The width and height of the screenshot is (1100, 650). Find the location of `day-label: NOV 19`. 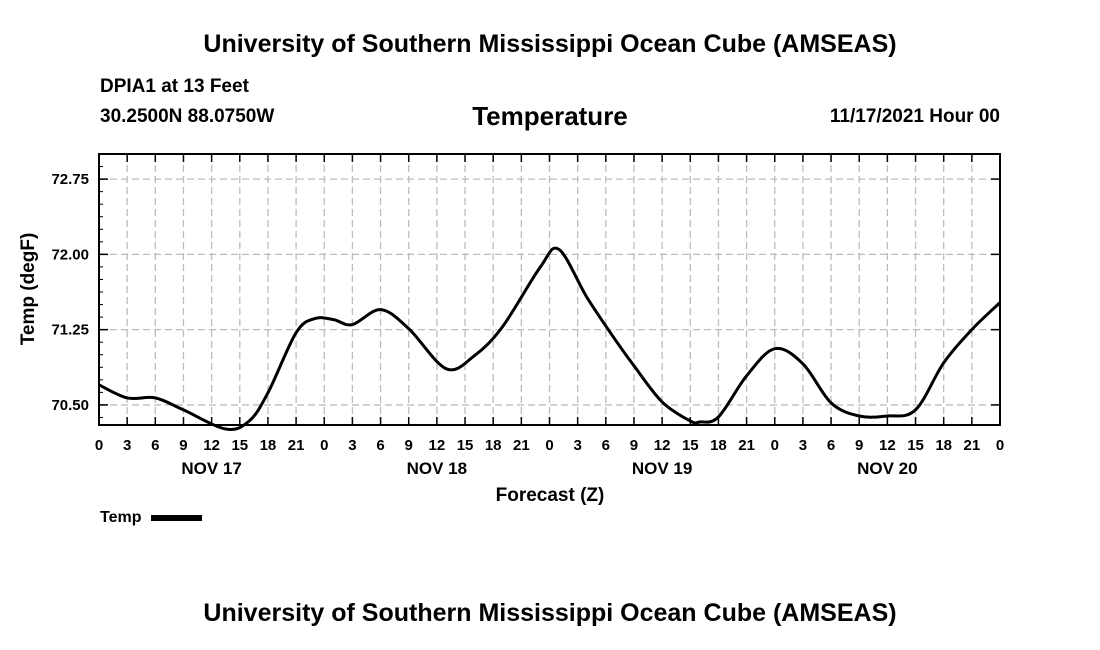

day-label: NOV 19 is located at coordinates (662, 468).